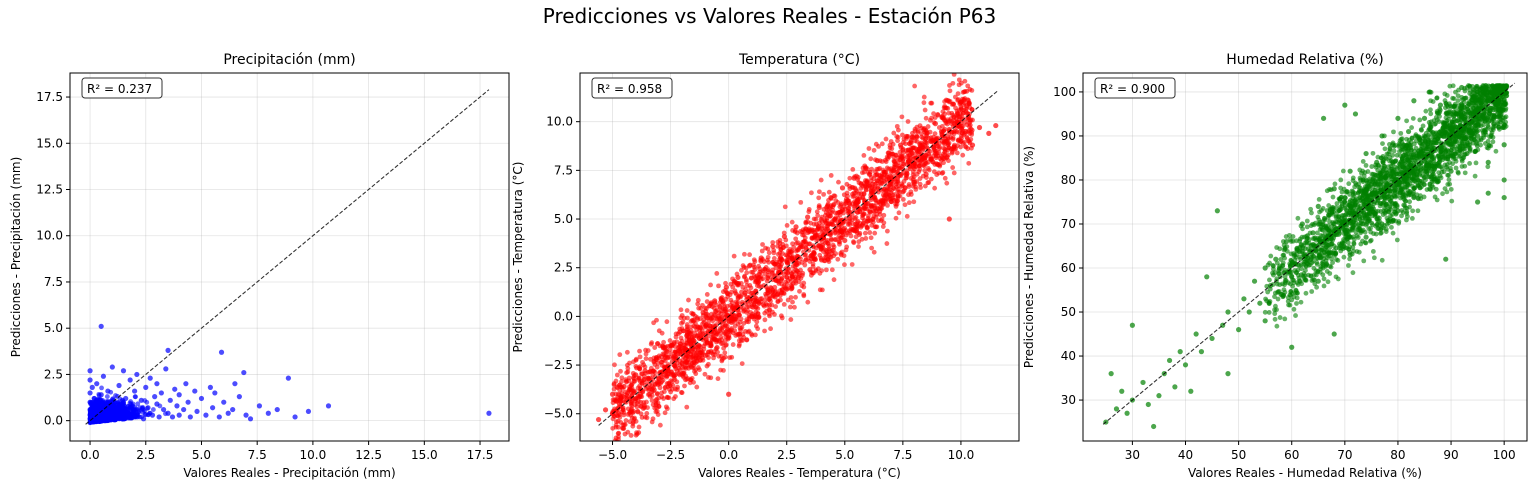  What do you see at coordinates (16, 257) in the screenshot?
I see `ylabel-precipitacion: Predicciones - Precipitación (mm)` at bounding box center [16, 257].